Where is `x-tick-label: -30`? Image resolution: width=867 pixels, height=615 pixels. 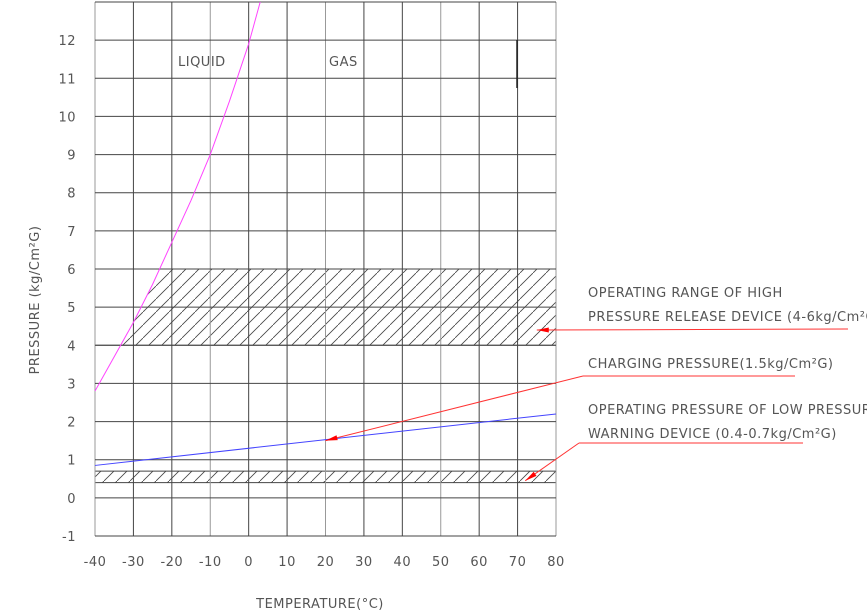 x-tick-label: -30 is located at coordinates (133, 562).